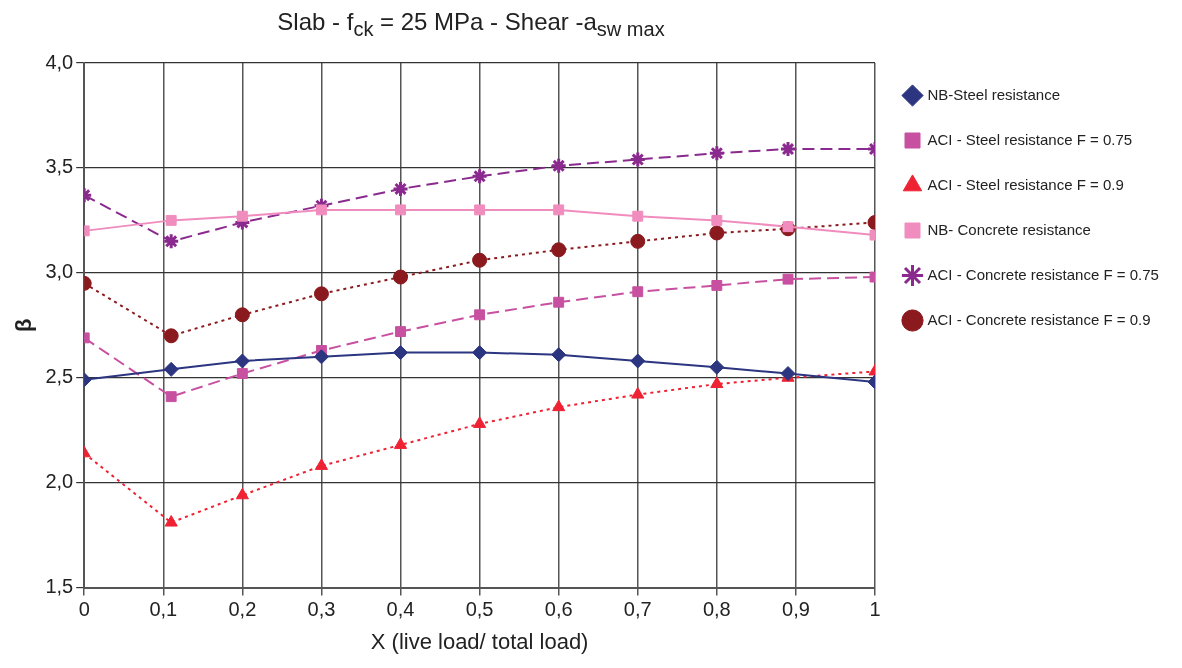 This screenshot has width=1182, height=668. What do you see at coordinates (479, 609) in the screenshot?
I see `x-tick-label: 0,5` at bounding box center [479, 609].